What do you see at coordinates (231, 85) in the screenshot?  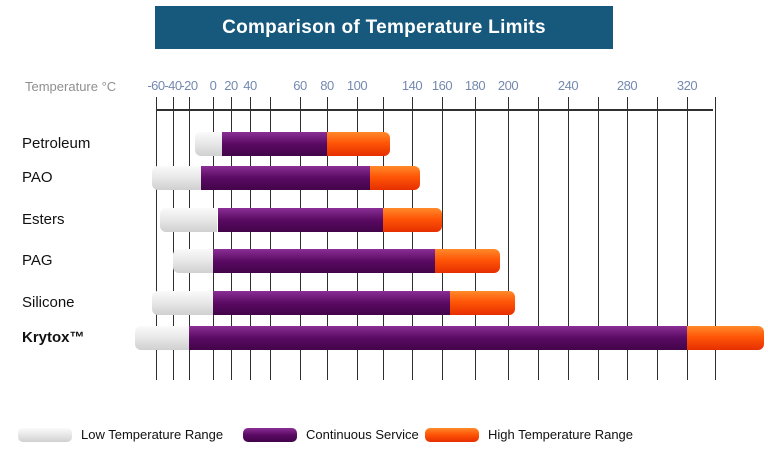 I see `axis-tick-label: 20` at bounding box center [231, 85].